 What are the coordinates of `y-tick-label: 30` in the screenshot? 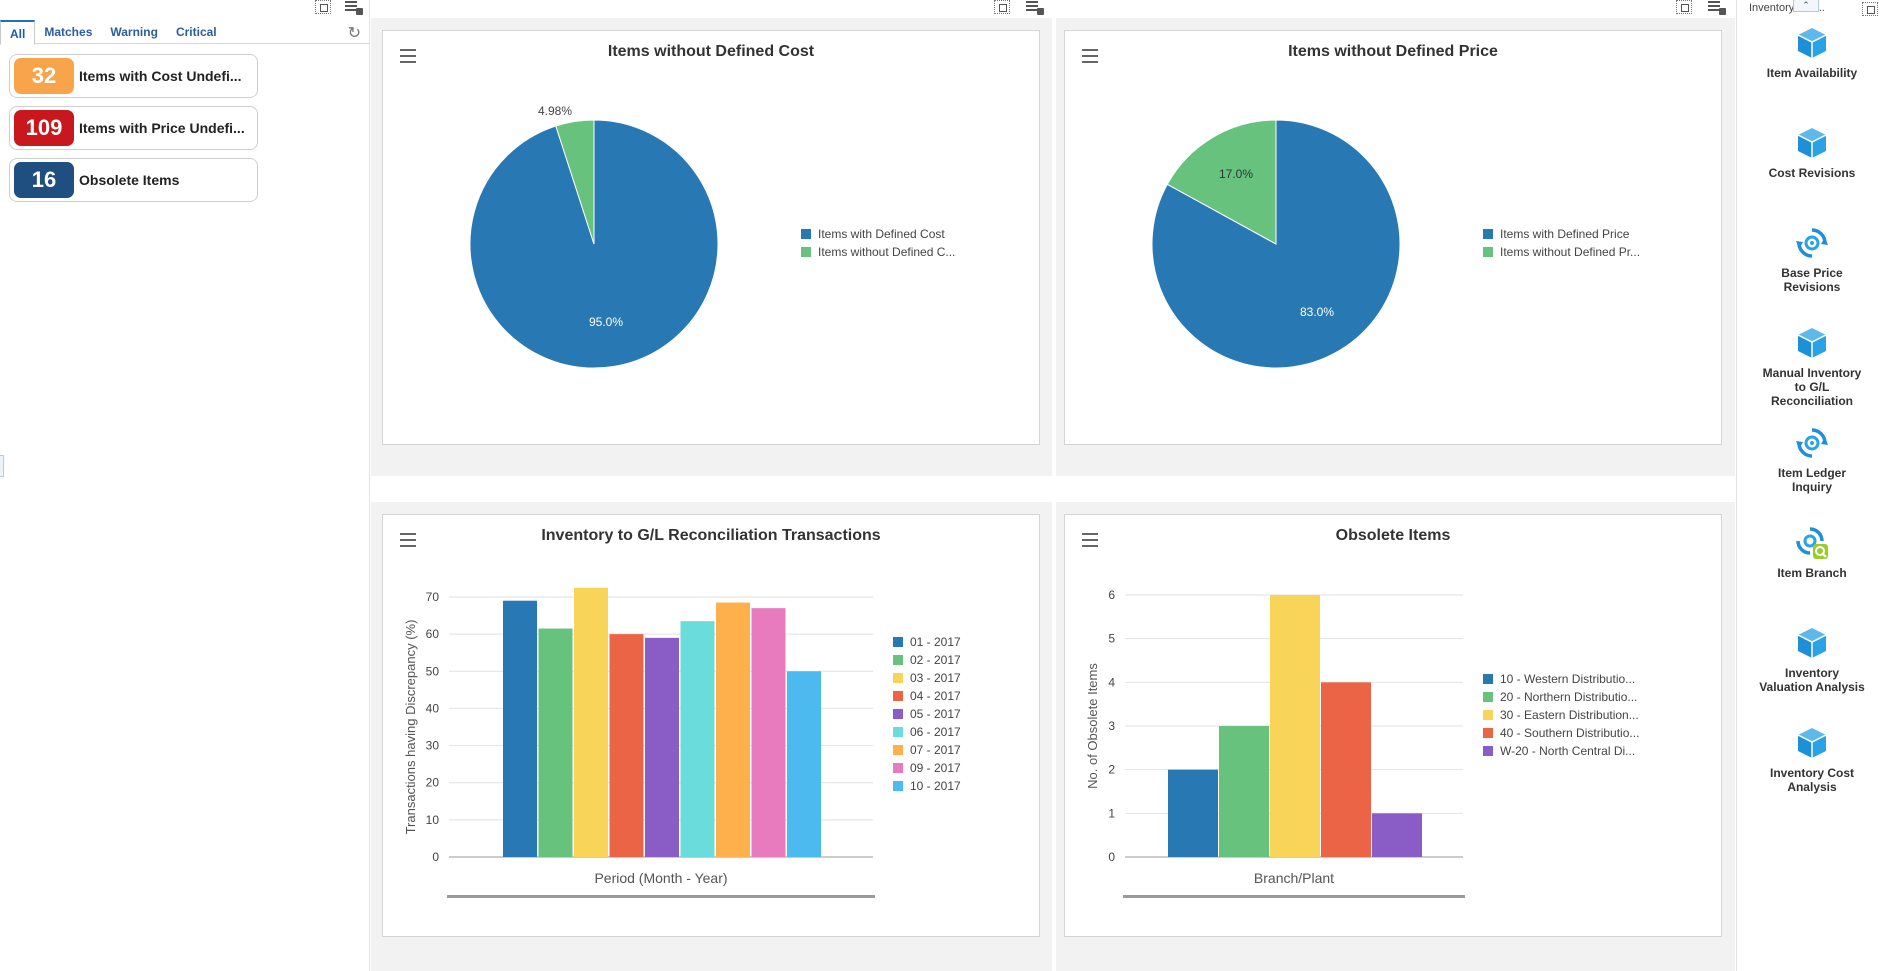 It's located at (433, 746).